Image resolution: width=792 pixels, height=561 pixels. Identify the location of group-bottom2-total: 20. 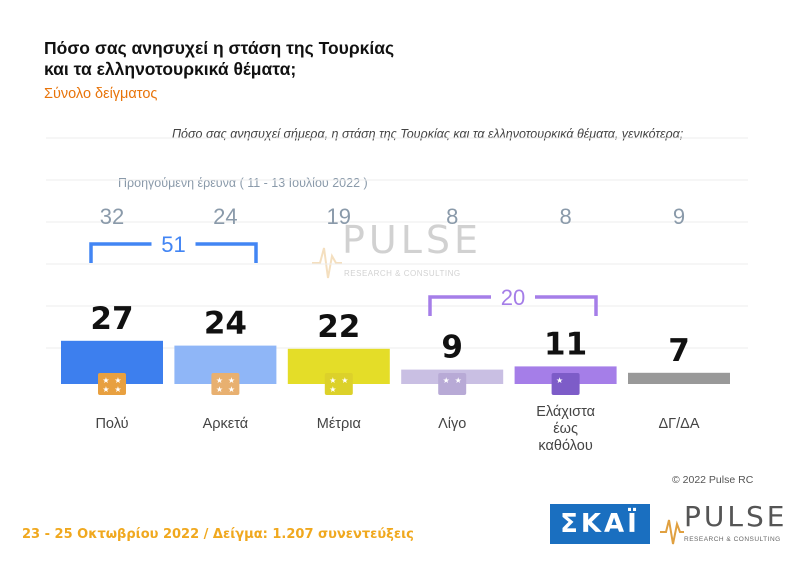
(513, 297).